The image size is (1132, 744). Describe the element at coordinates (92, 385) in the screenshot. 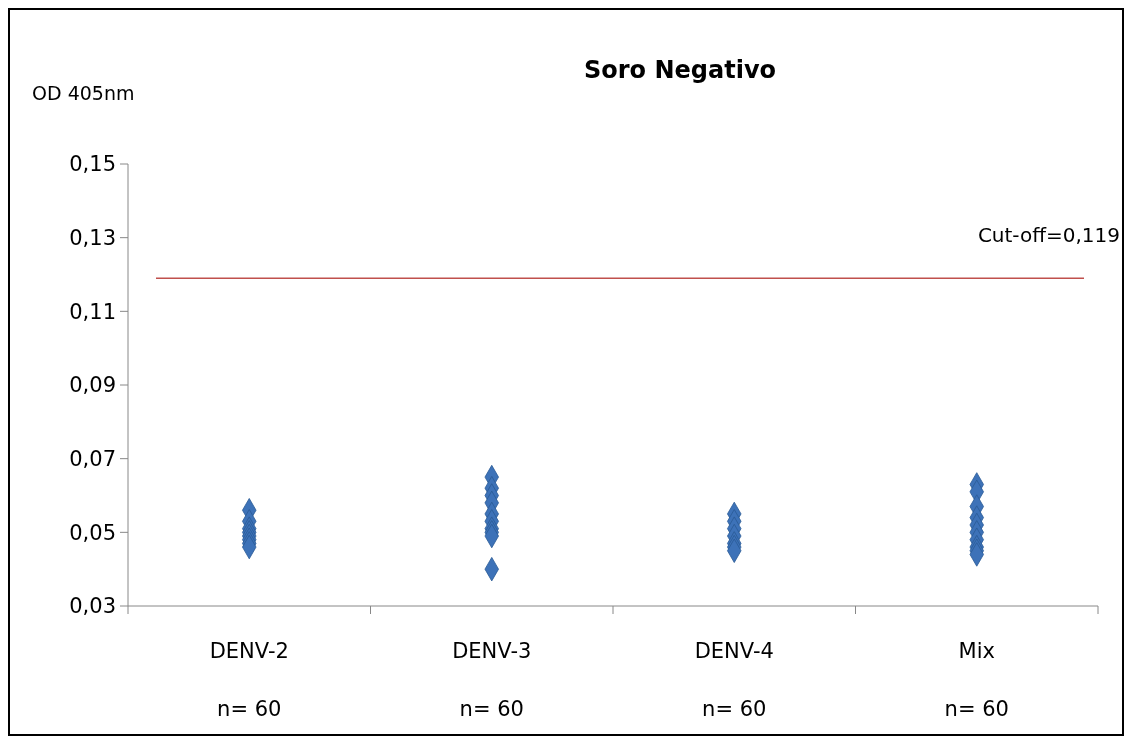

I see `y-tick-label: 0,09` at that location.